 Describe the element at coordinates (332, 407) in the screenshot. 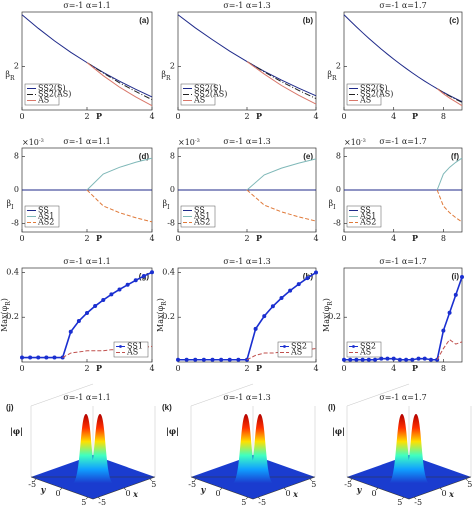

I see `panel-letter: (l)` at that location.